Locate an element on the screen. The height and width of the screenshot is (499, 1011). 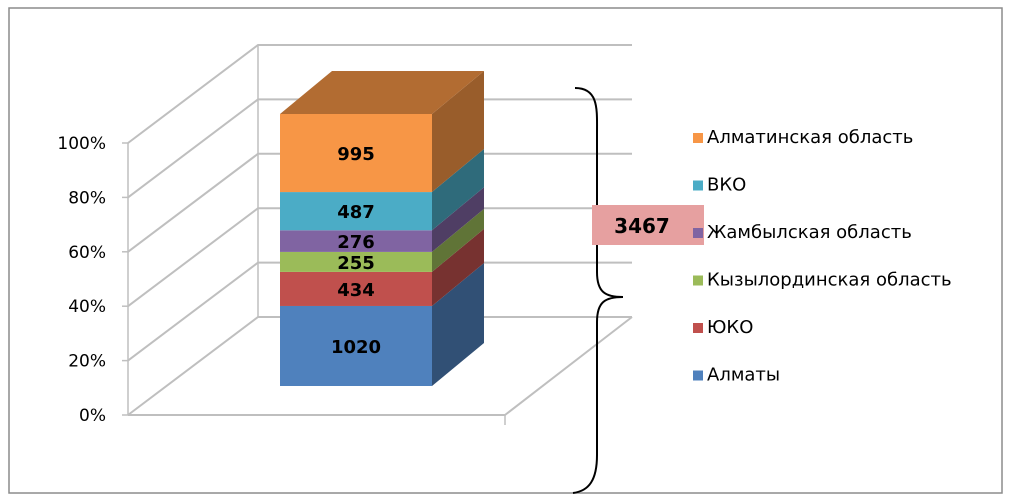
legend-label: Жамбылская область is located at coordinates (809, 232).